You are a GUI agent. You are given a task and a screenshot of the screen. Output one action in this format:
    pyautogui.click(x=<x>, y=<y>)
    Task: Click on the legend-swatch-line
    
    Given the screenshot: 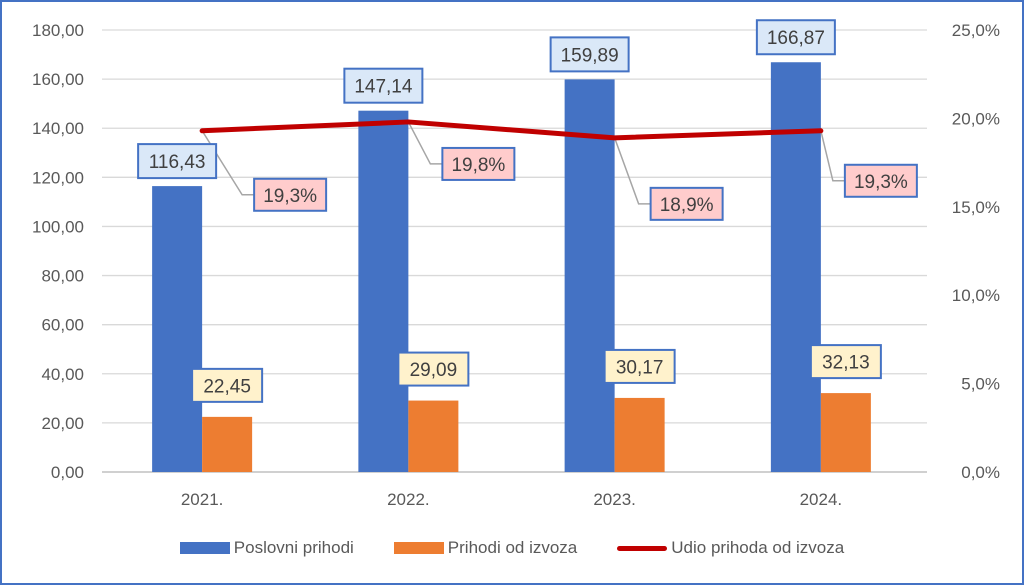 What is the action you would take?
    pyautogui.click(x=642, y=548)
    